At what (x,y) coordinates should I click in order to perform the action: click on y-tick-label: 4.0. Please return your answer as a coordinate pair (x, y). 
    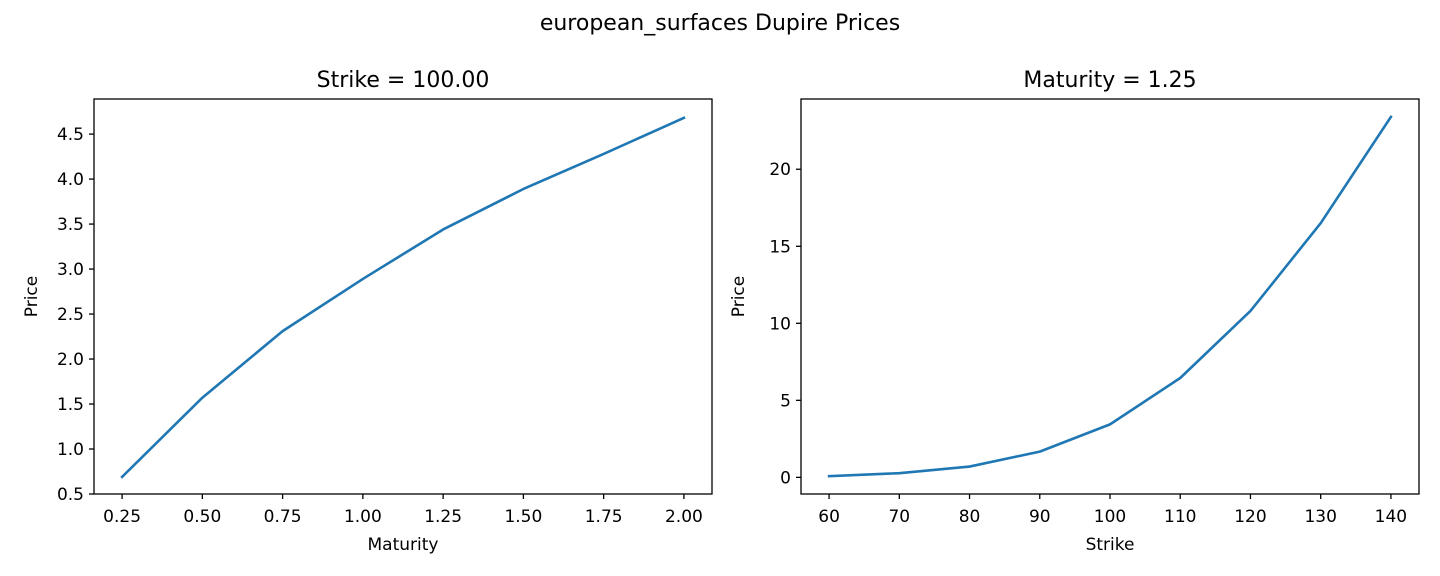
    Looking at the image, I should click on (70, 180).